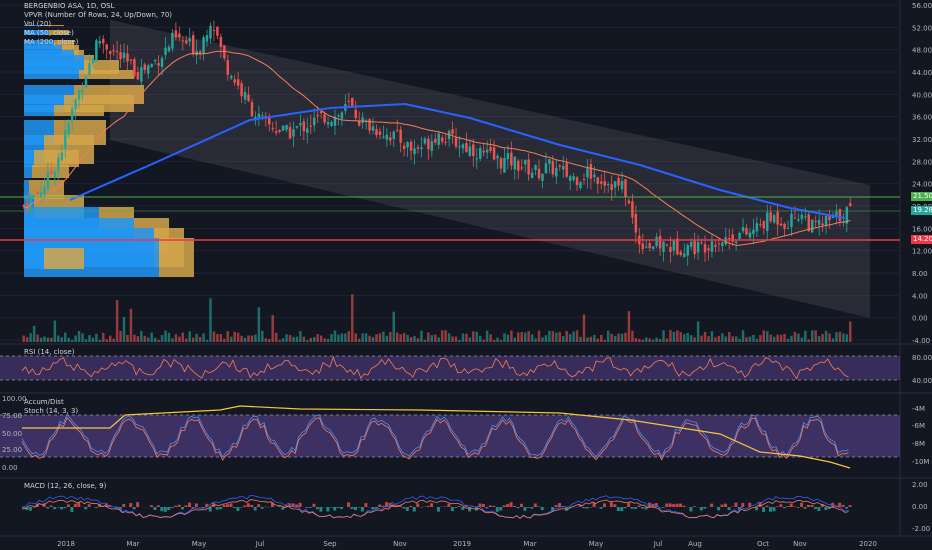  I want to click on time-axis-label: May, so click(199, 544).